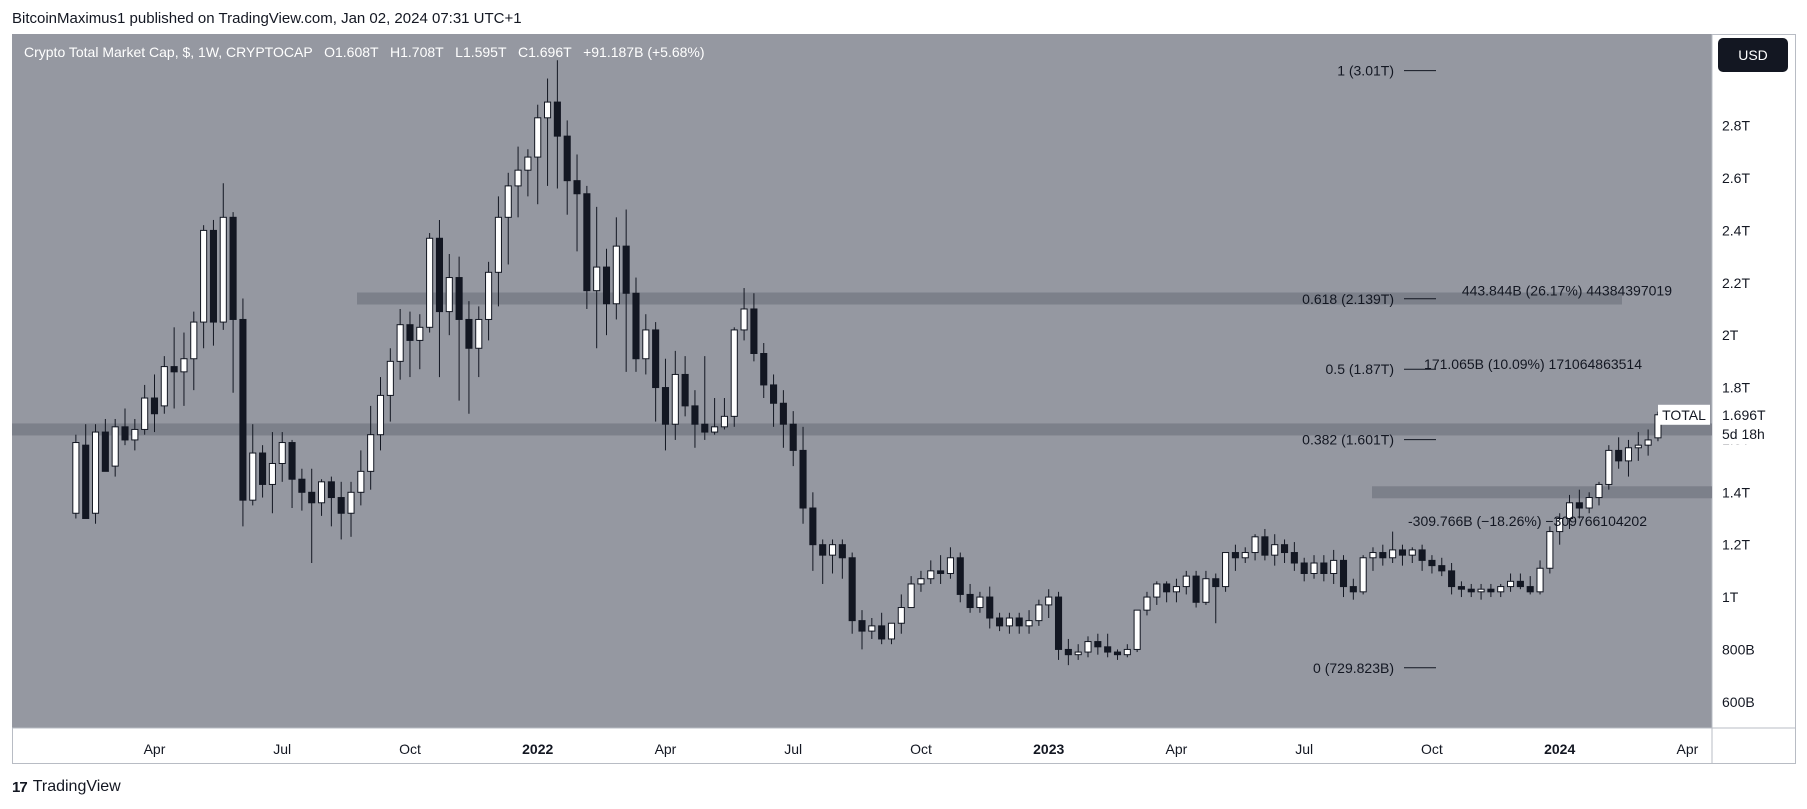 The width and height of the screenshot is (1807, 809). I want to click on time-tick-label: Jul, so click(793, 749).